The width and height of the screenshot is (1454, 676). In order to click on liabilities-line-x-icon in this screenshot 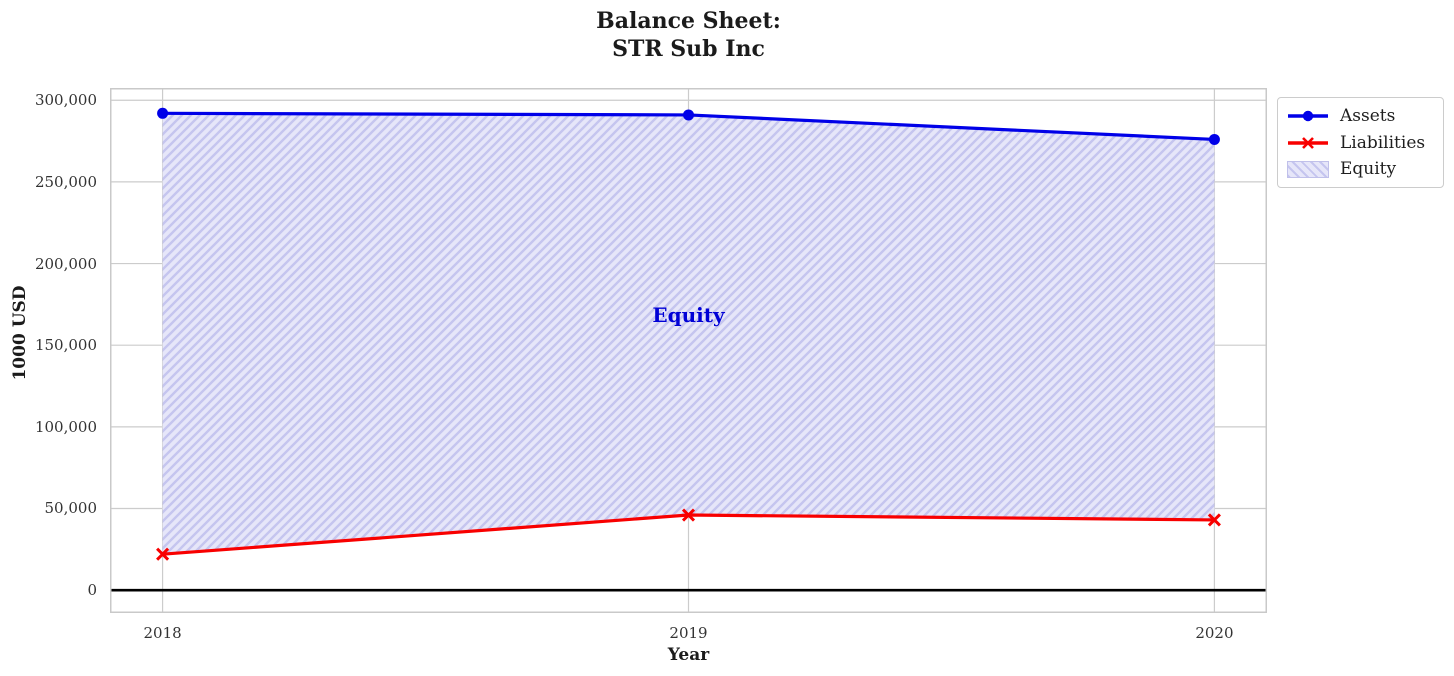, I will do `click(1308, 142)`.